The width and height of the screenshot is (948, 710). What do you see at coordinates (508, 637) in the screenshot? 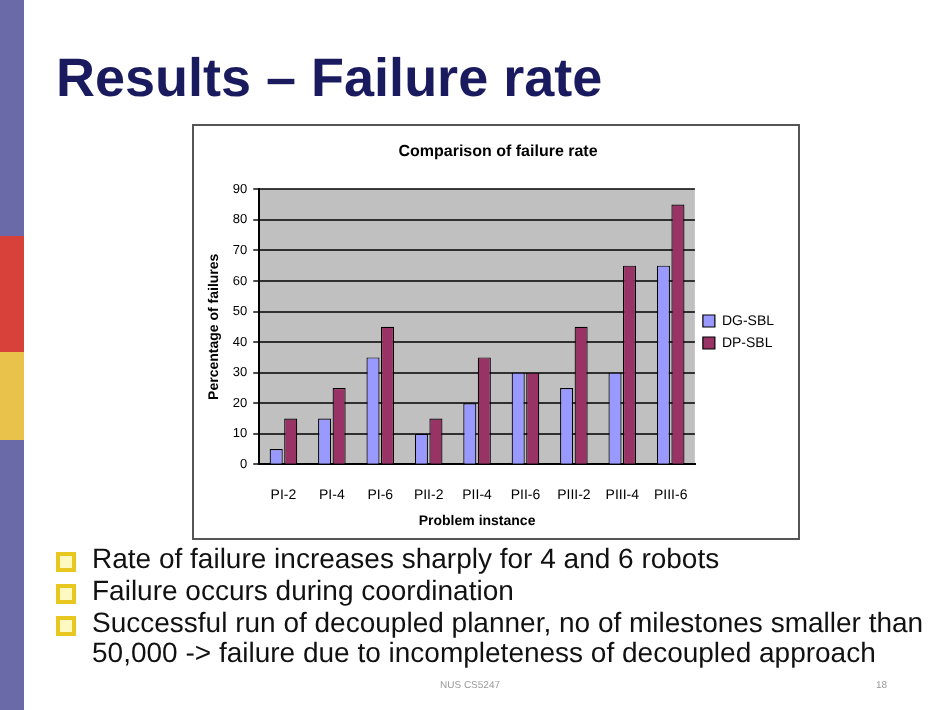
I see `text: Successful run of decoupled planner, no of milestones smaller than 50,000 -> failure due to incompleteness of decoupled approach` at bounding box center [508, 637].